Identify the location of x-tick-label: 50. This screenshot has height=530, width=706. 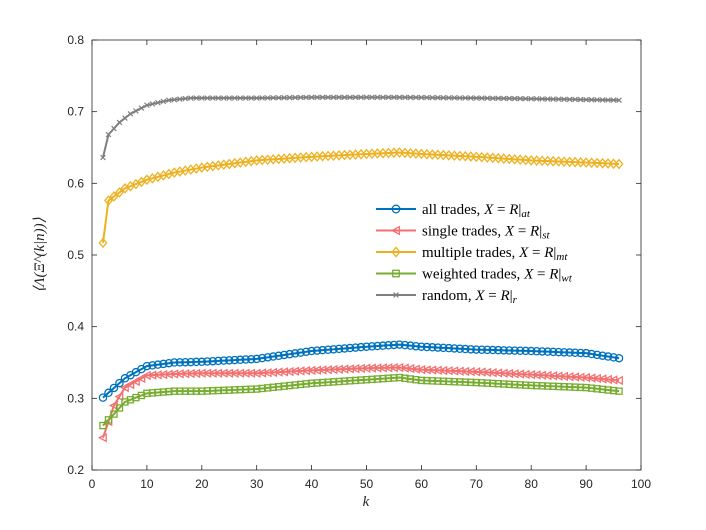
(367, 484).